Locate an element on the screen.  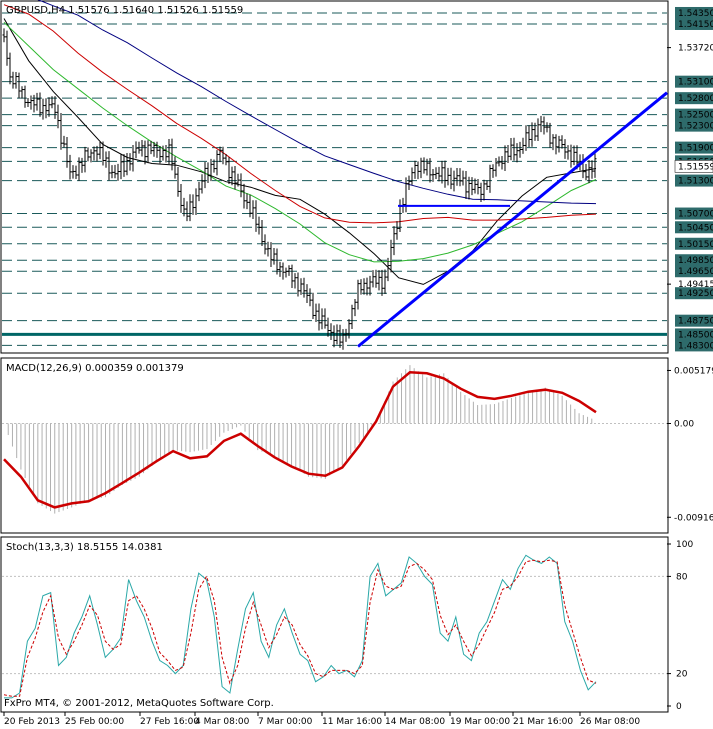
price-level-label: 1.49250 is located at coordinates (695, 294).